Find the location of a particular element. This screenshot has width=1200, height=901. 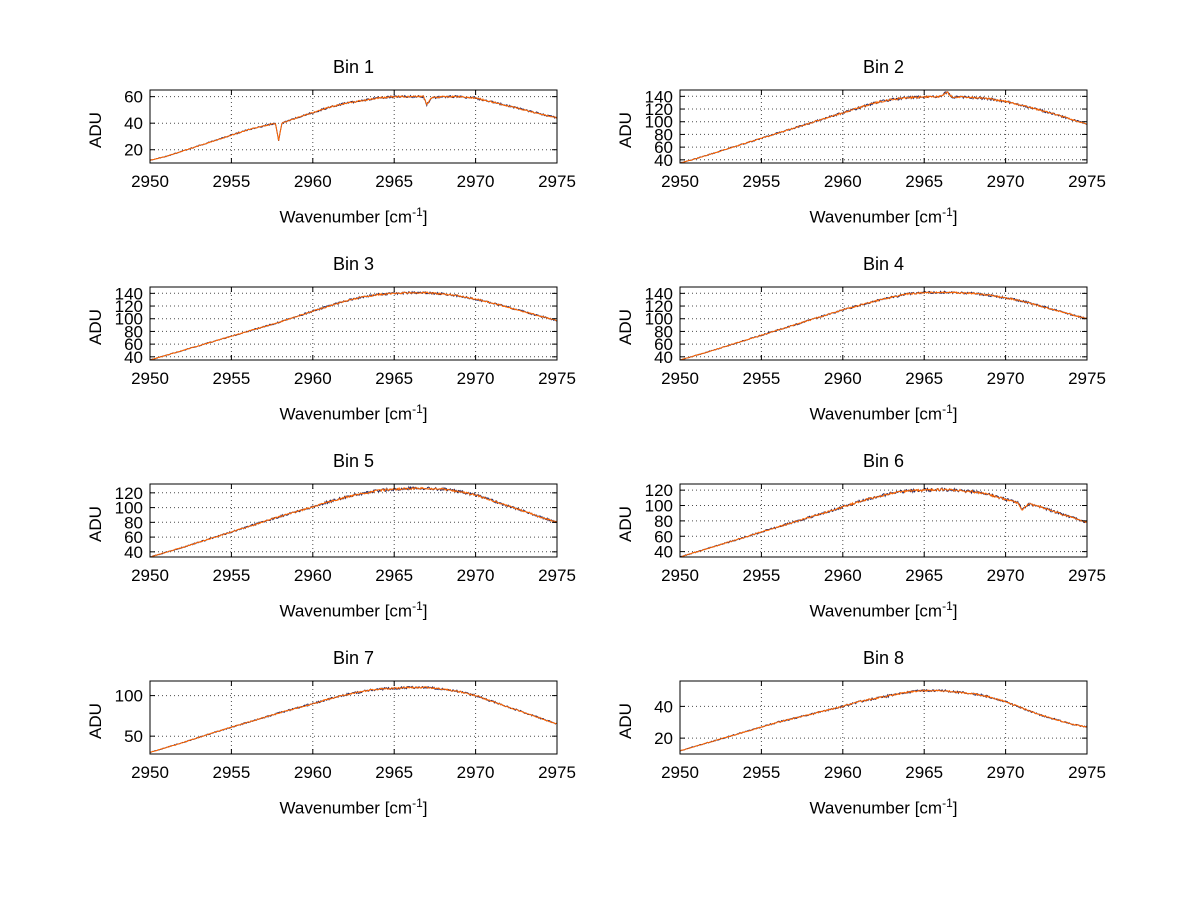

y-tick-label: 20 is located at coordinates (663, 738).